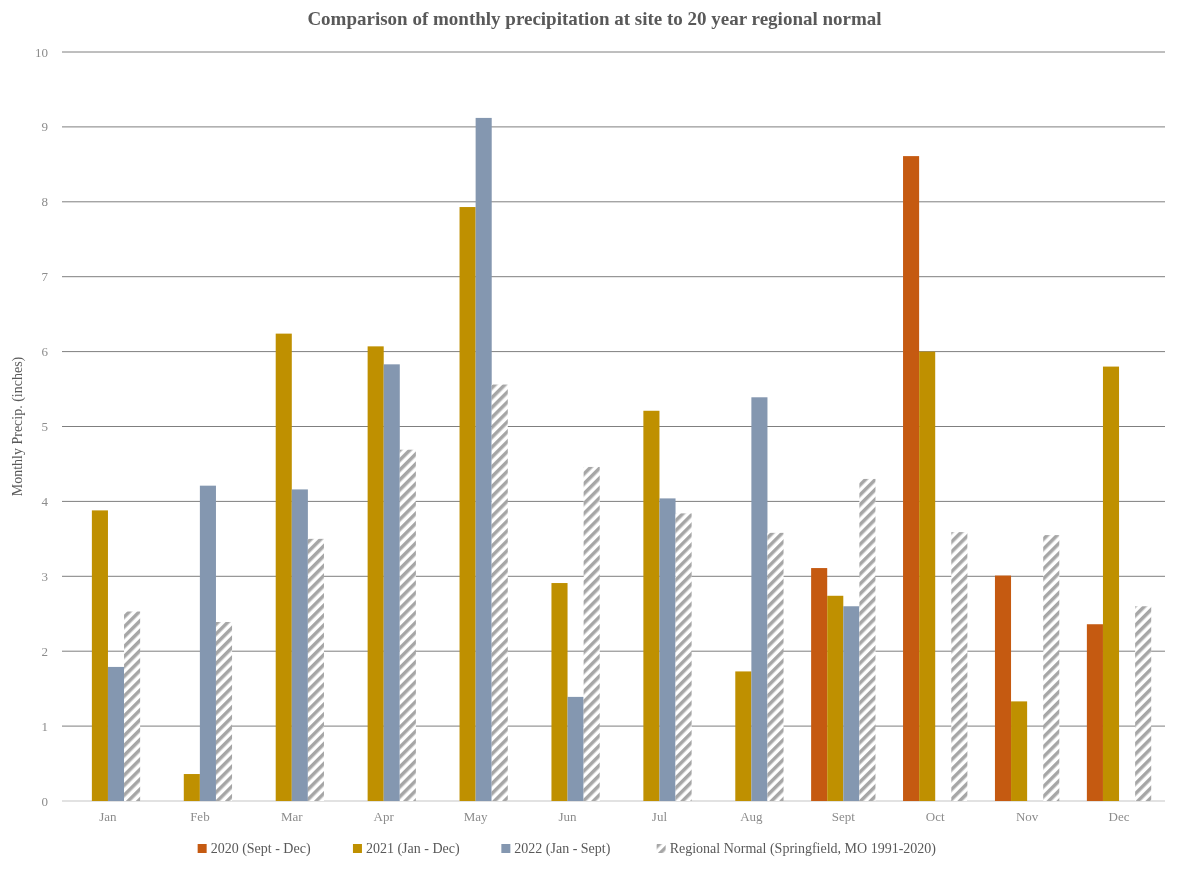 This screenshot has height=869, width=1189. I want to click on y-tick-label: 4, so click(45, 501).